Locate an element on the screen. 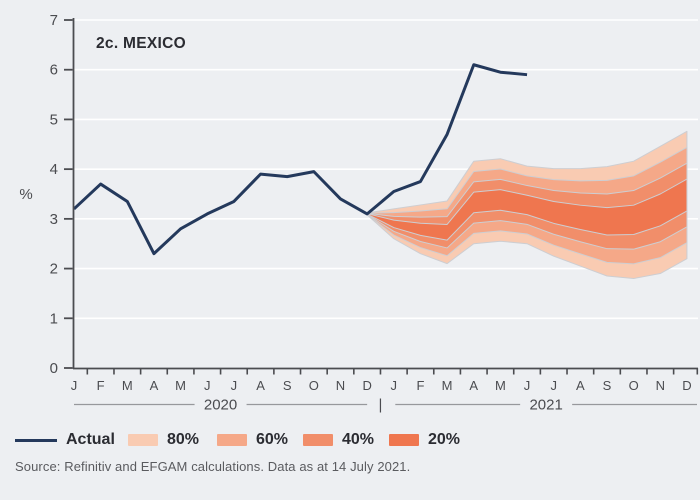 This screenshot has height=500, width=700. legend-item-40: 40% is located at coordinates (338, 440).